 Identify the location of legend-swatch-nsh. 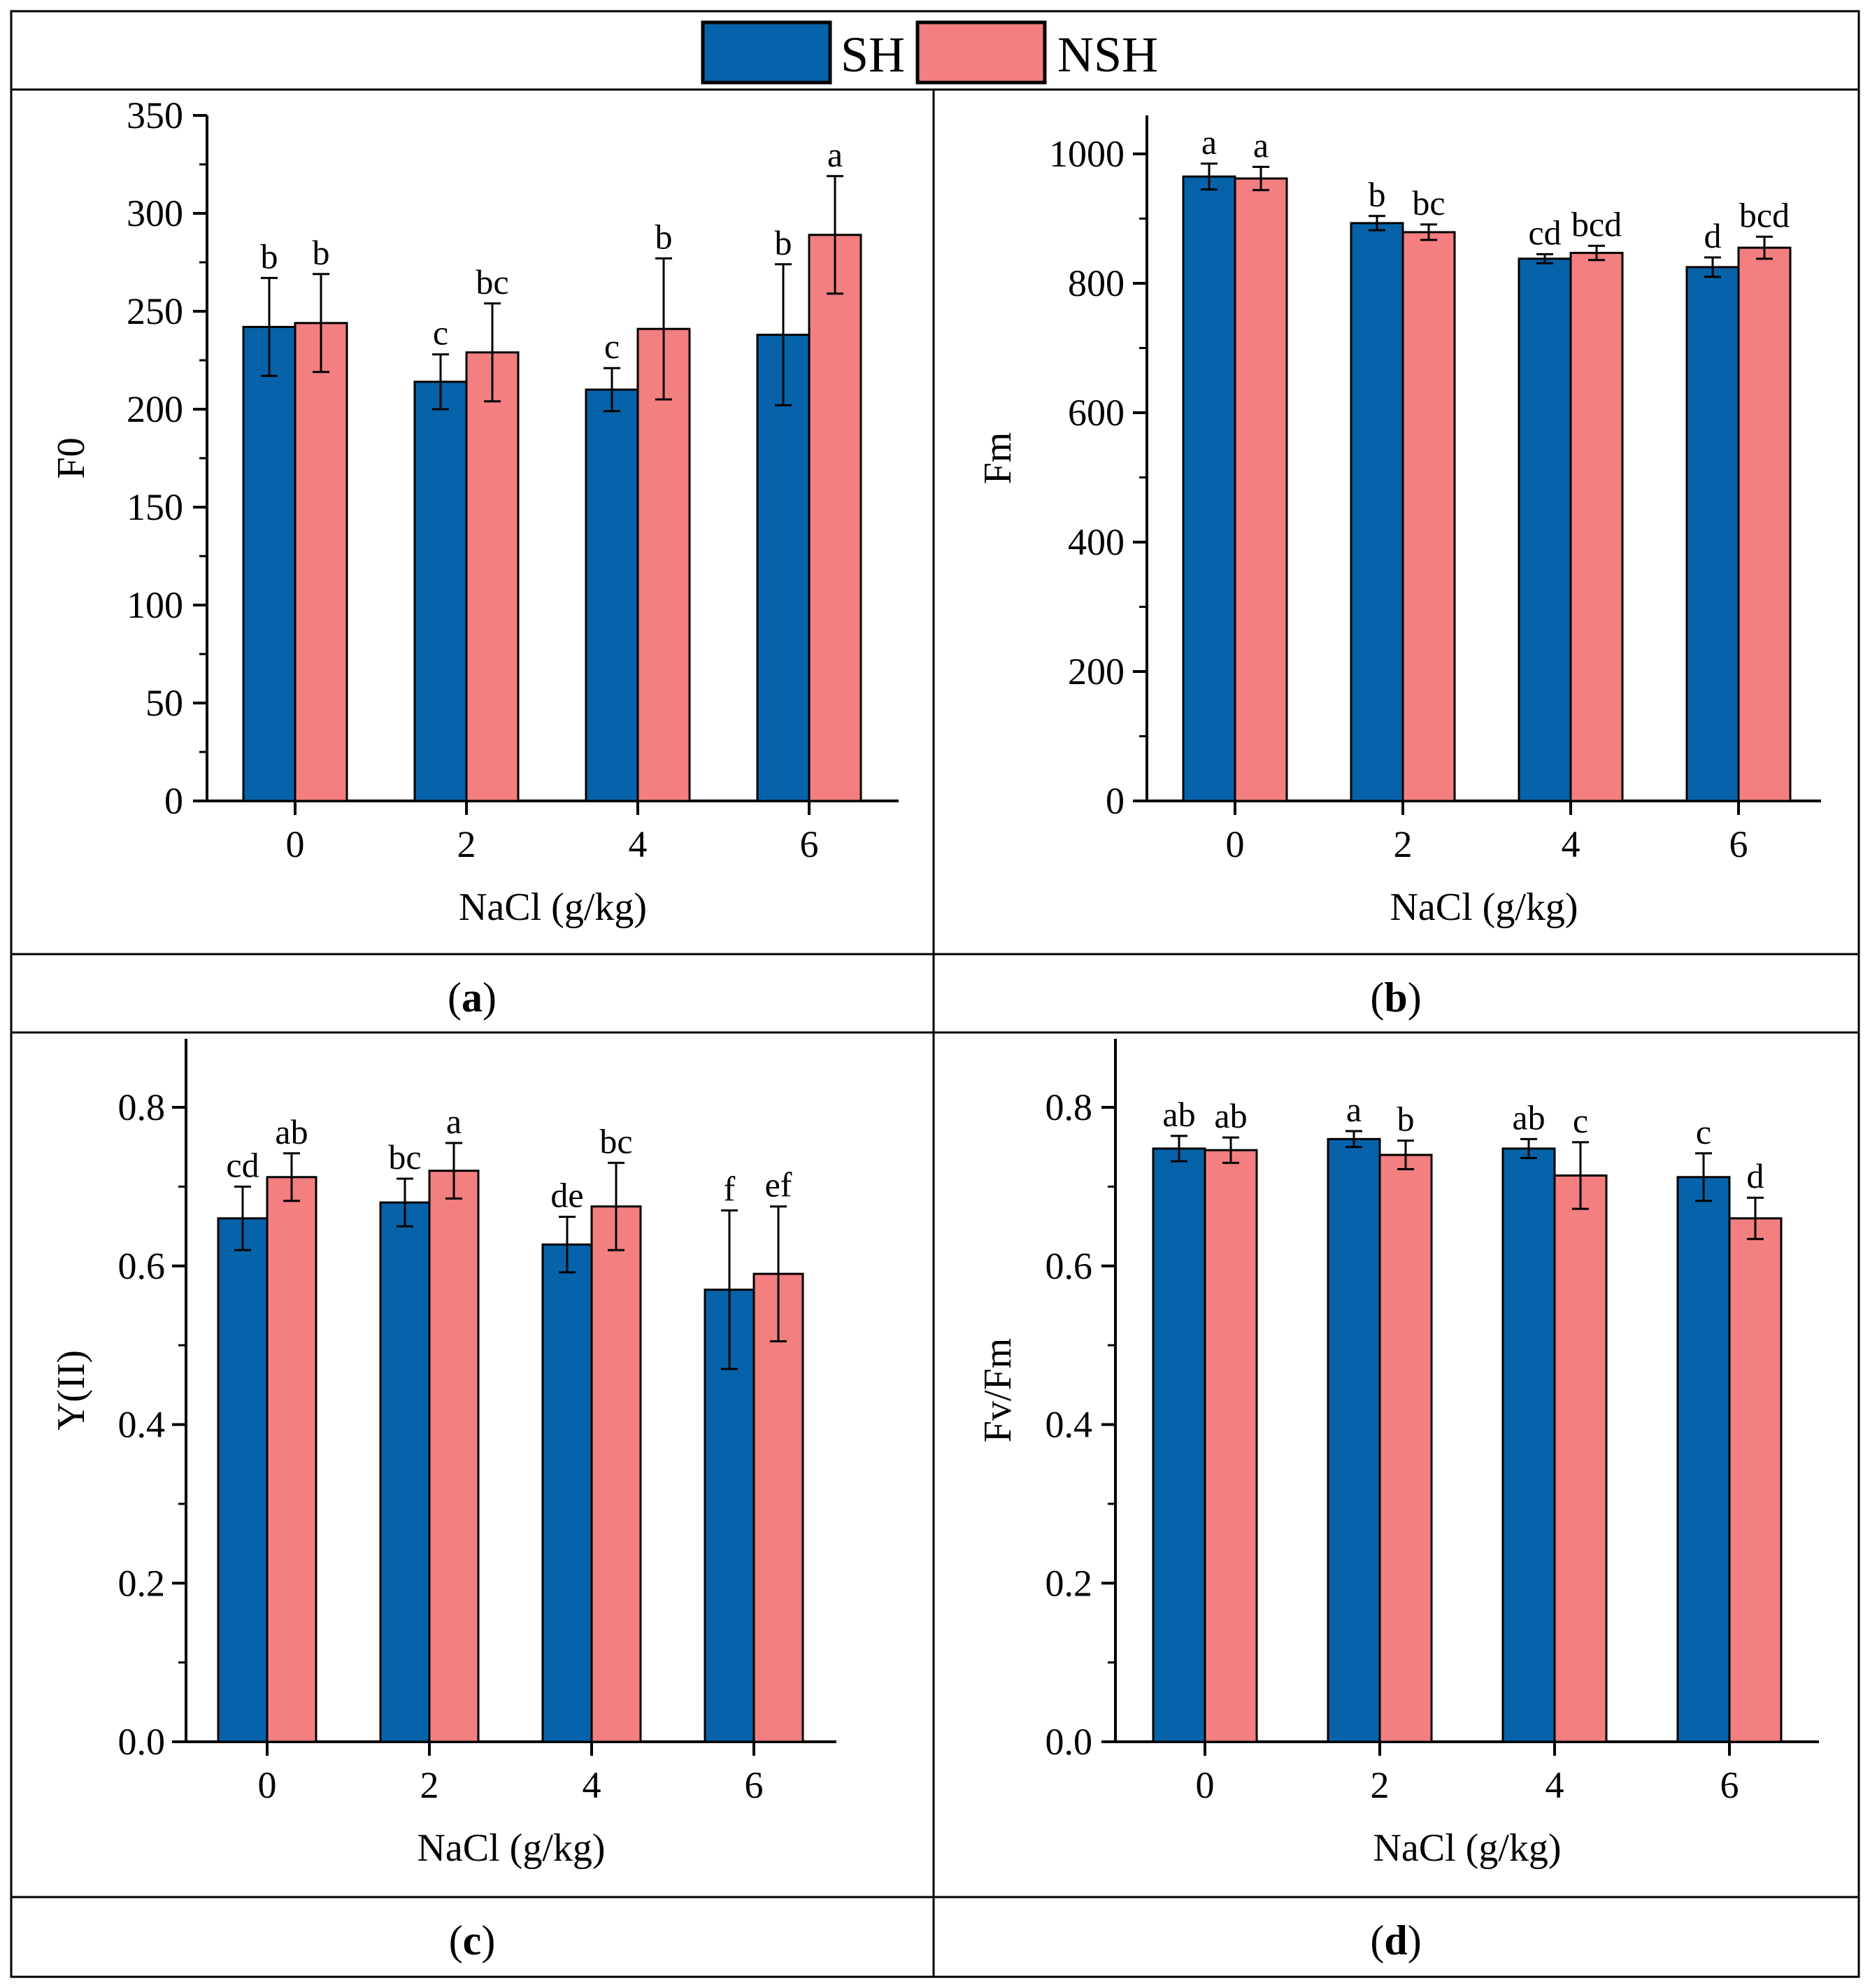
(981, 53).